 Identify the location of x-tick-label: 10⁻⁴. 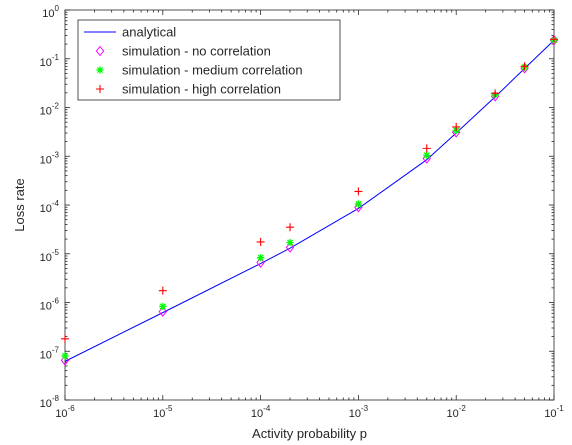
(261, 412).